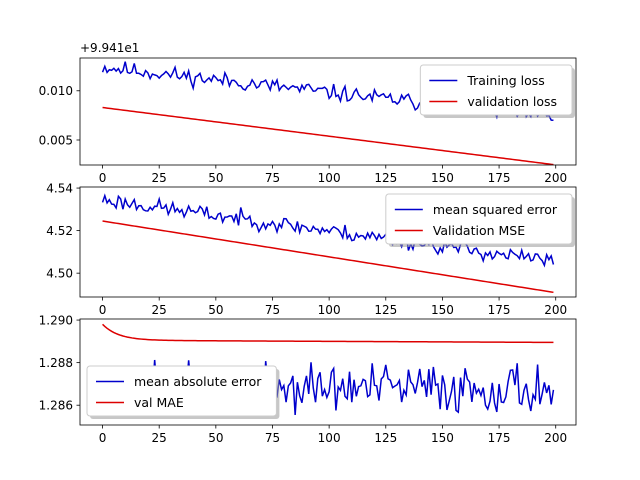 The image size is (640, 480). I want to click on y-tick-label: 4.52, so click(59, 231).